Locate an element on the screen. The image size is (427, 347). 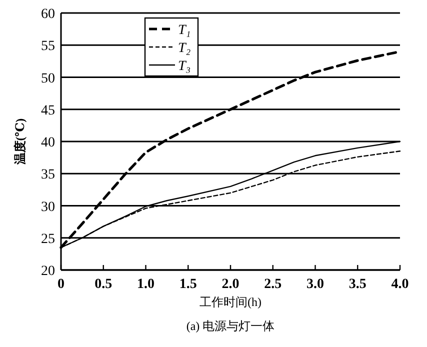
x-tick-label: 0 is located at coordinates (61, 284).